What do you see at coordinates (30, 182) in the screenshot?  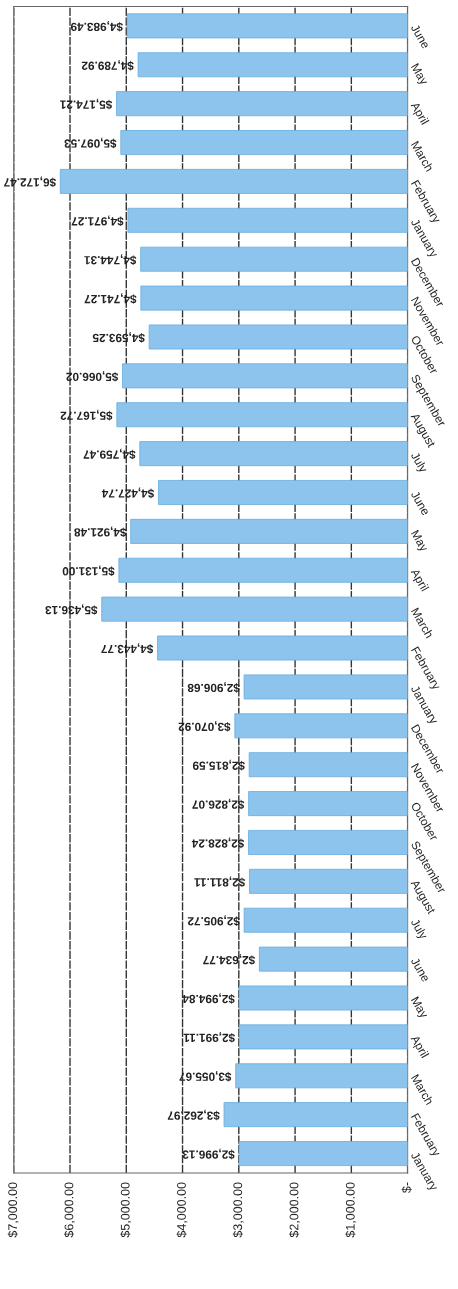 I see `data-label: $6,172.47` at bounding box center [30, 182].